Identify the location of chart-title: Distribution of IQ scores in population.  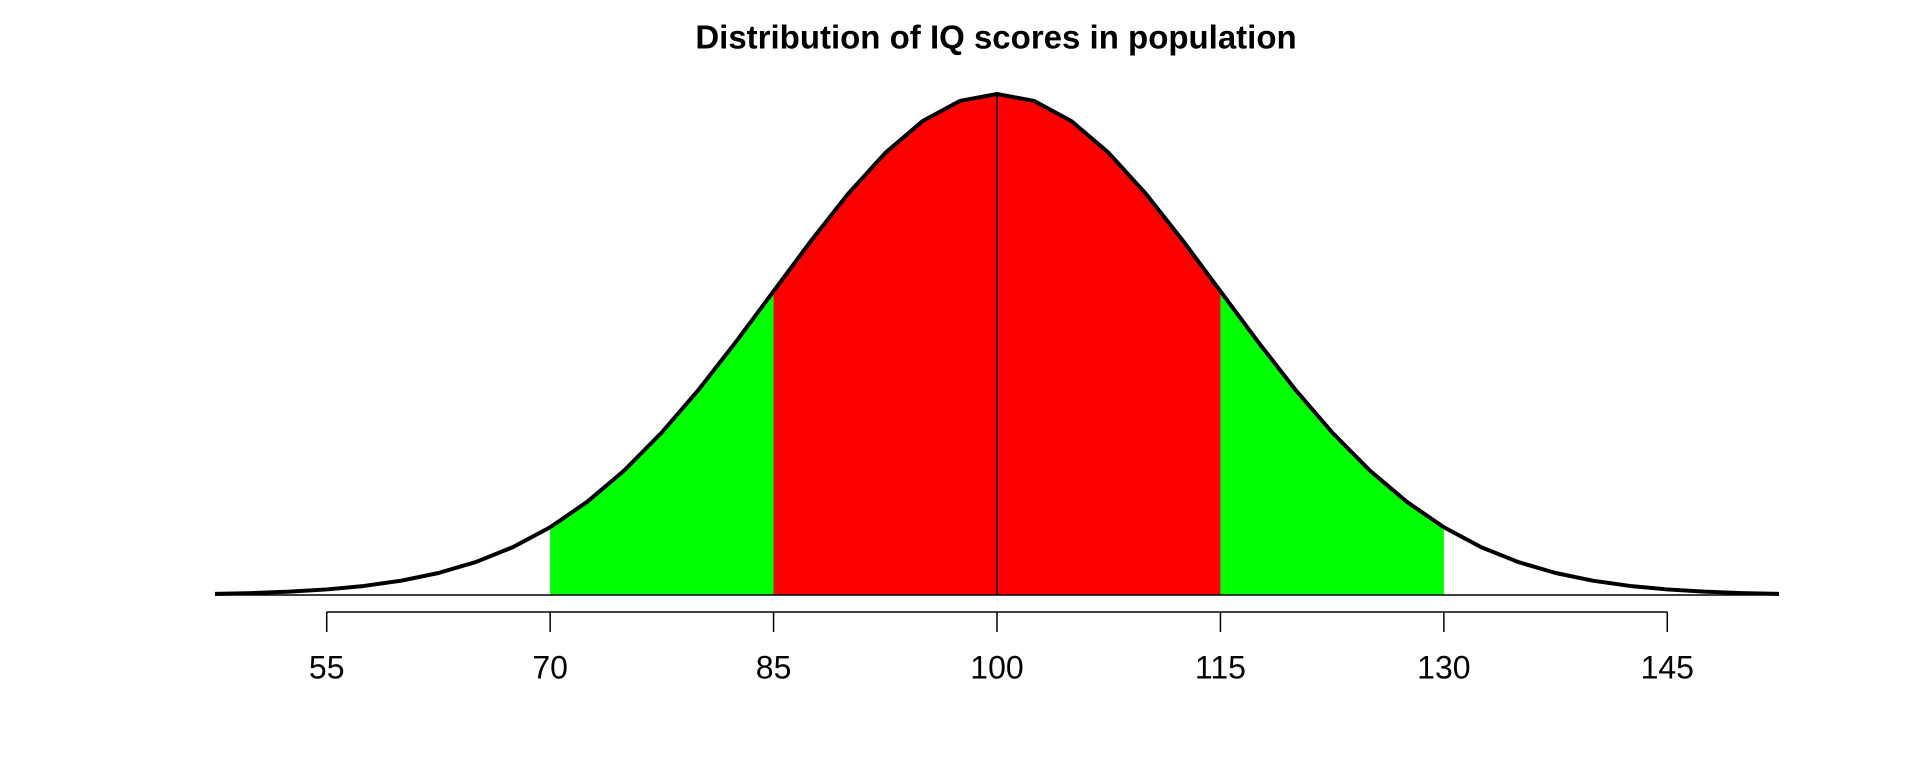
(995, 37).